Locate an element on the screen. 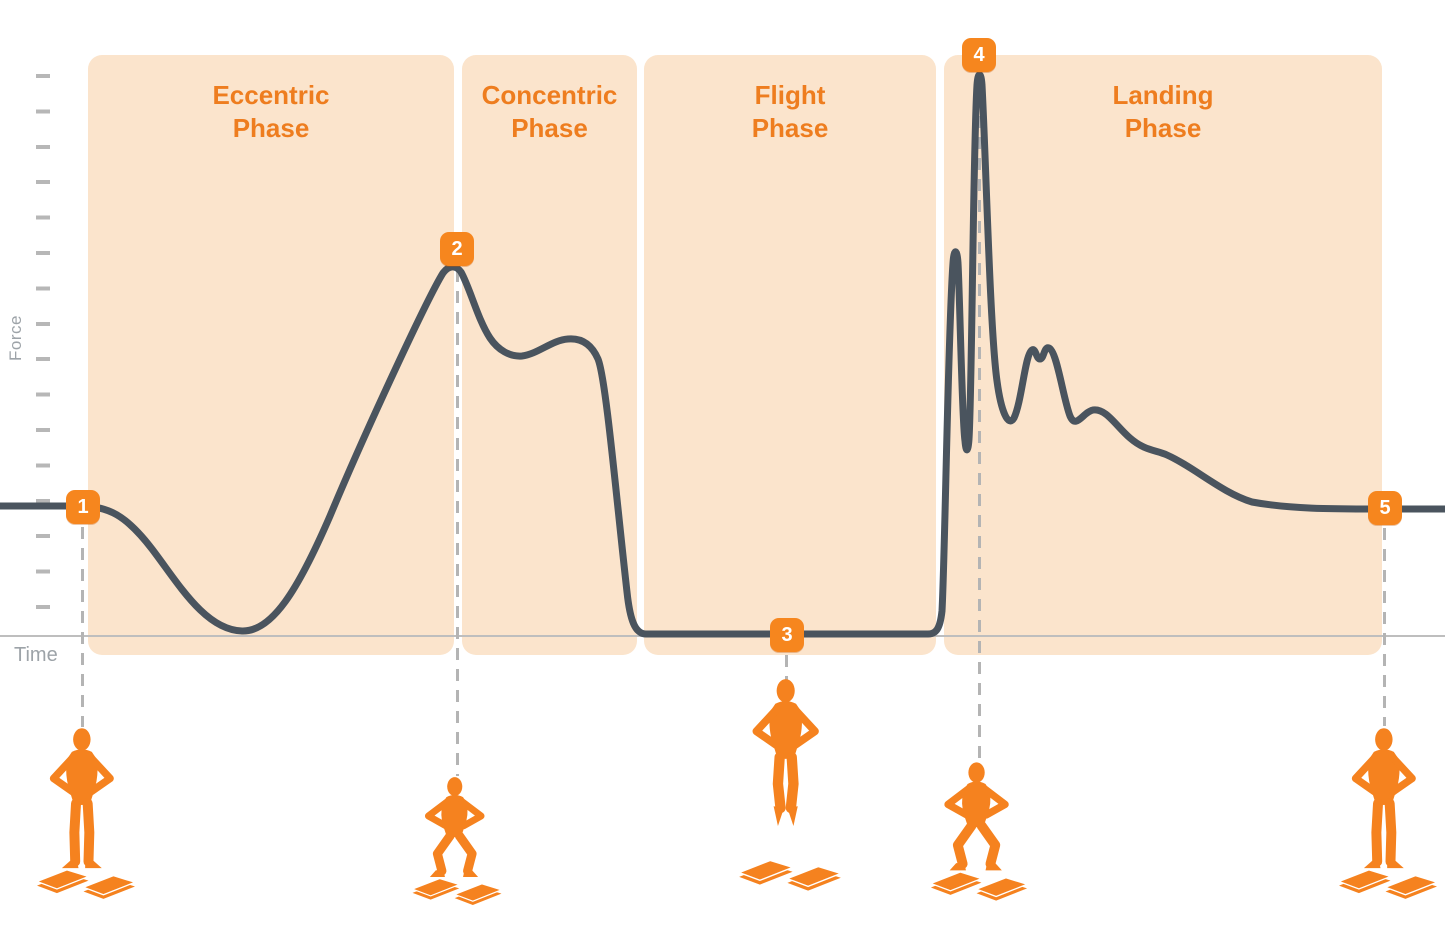 This screenshot has width=1445, height=950. figure-standing-end is located at coordinates (1388, 817).